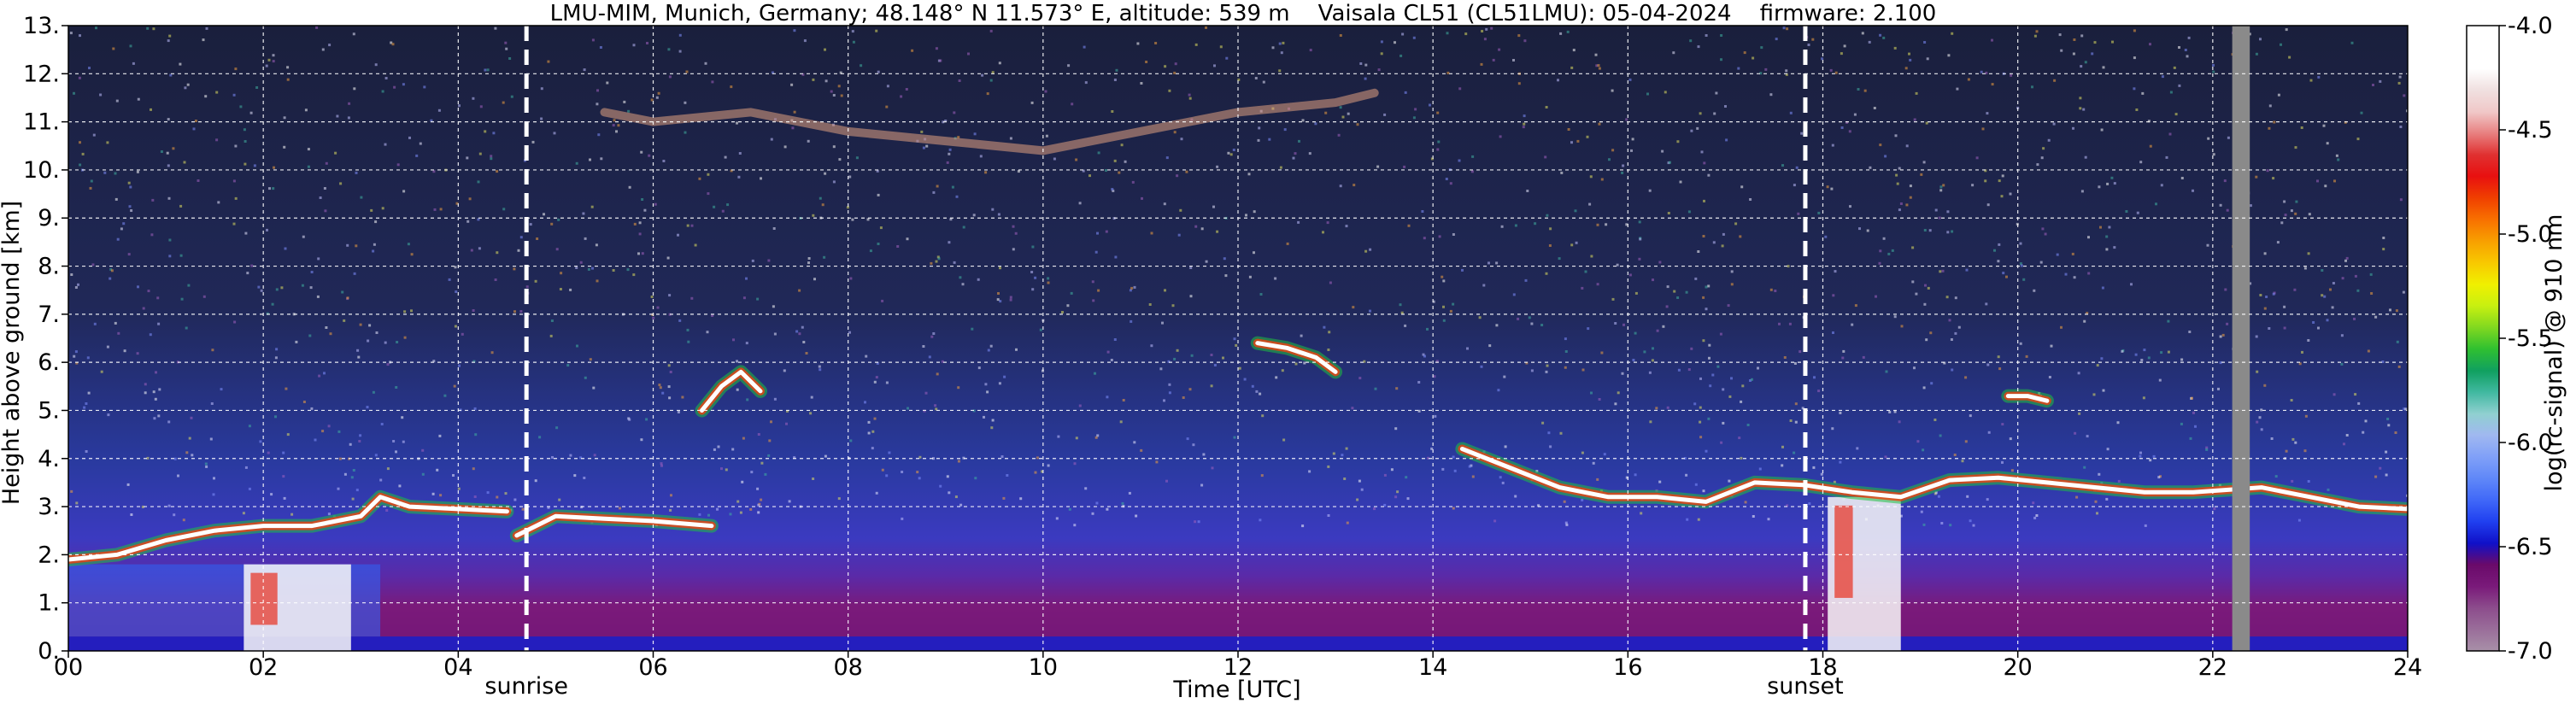 This screenshot has width=2576, height=709. What do you see at coordinates (2028, 398) in the screenshot?
I see `cloud-layer` at bounding box center [2028, 398].